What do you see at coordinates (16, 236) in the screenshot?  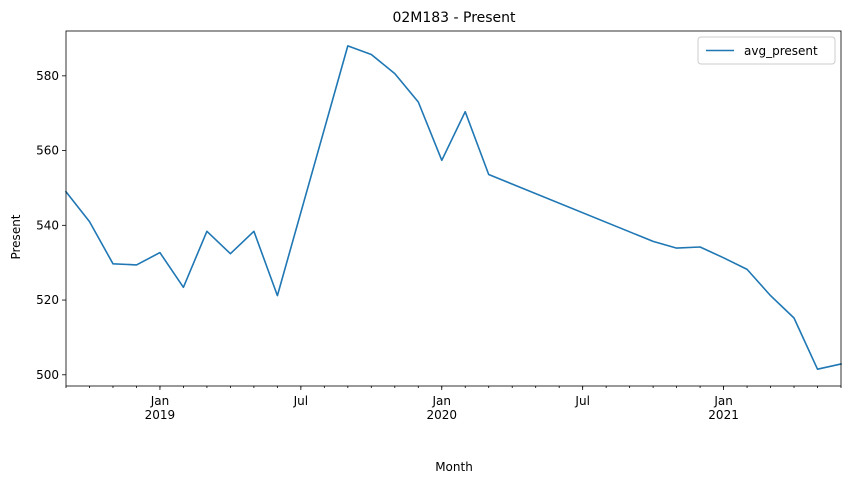 I see `y-axis-label: Present` at bounding box center [16, 236].